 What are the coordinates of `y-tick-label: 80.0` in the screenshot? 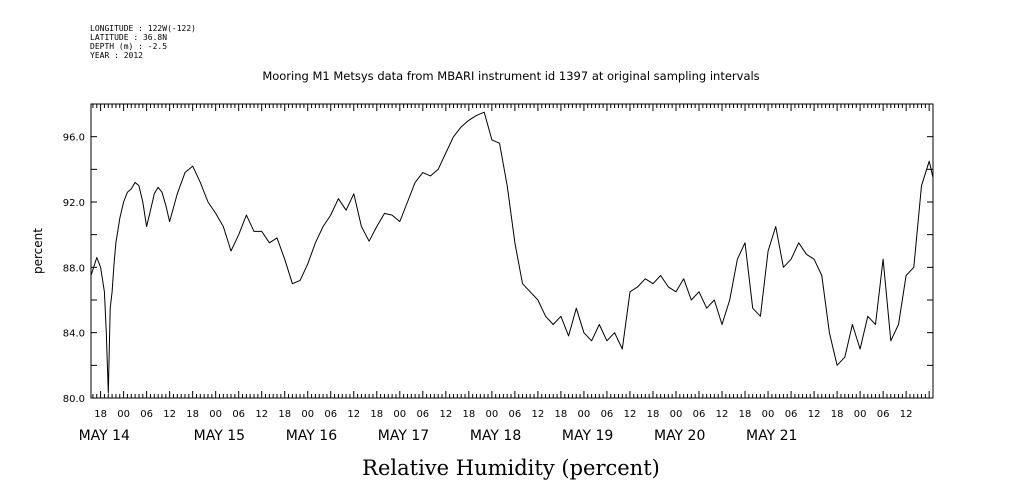 It's located at (74, 399).